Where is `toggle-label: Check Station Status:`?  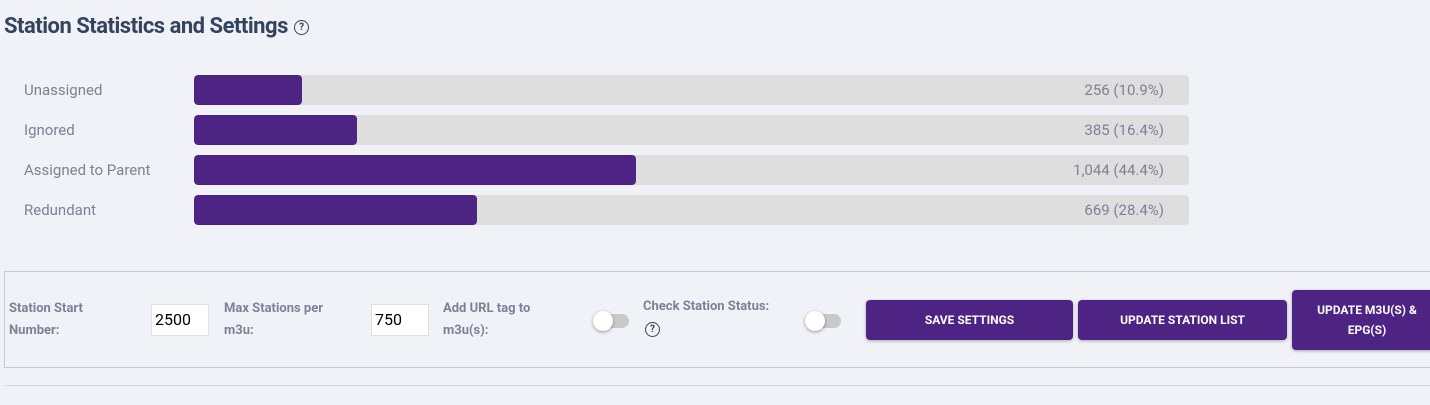
toggle-label: Check Station Status: is located at coordinates (706, 306).